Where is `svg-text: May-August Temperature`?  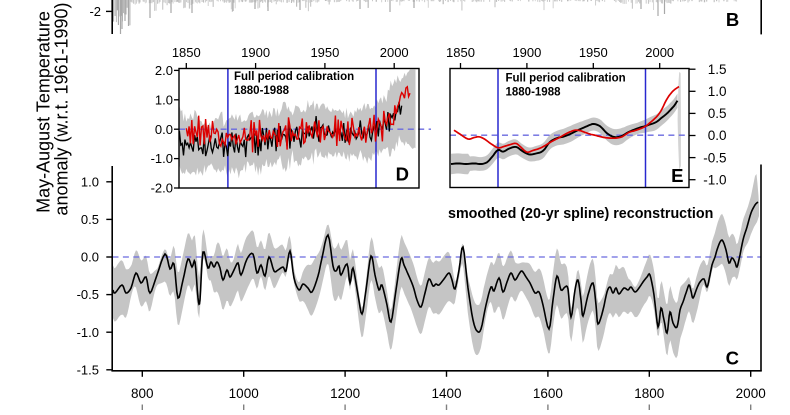 svg-text: May-August Temperature is located at coordinates (43, 112).